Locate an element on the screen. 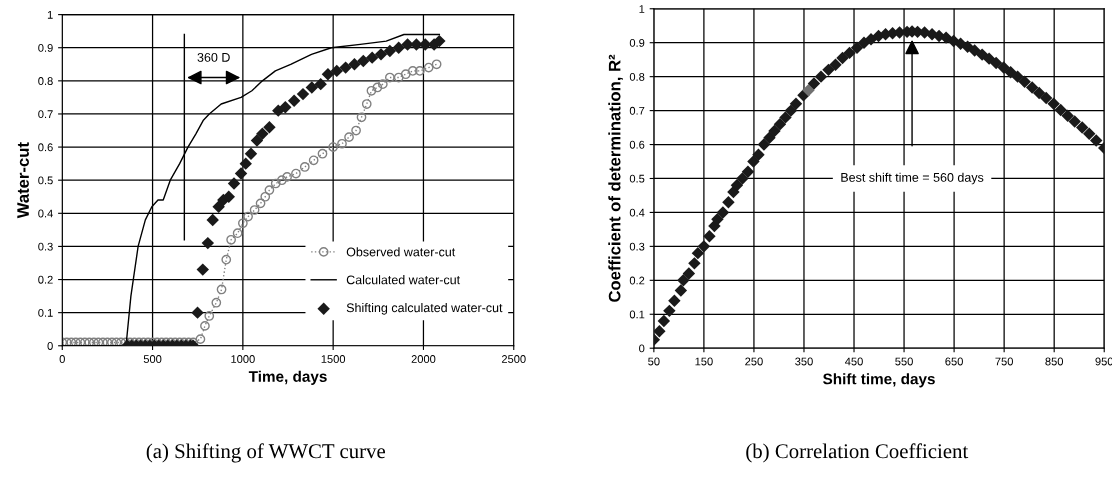 The width and height of the screenshot is (1112, 487). x-tick-label: 500 is located at coordinates (152, 359).